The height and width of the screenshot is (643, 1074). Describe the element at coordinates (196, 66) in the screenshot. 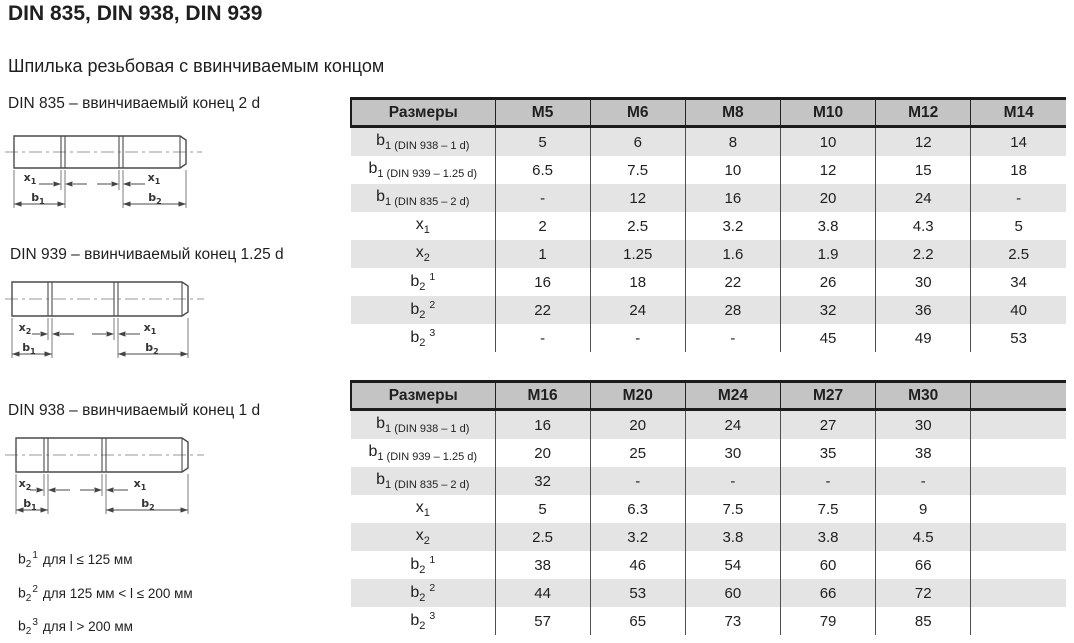

I see `page-subtitle: Шпилька резьбовая с ввинчиваемым концом` at that location.